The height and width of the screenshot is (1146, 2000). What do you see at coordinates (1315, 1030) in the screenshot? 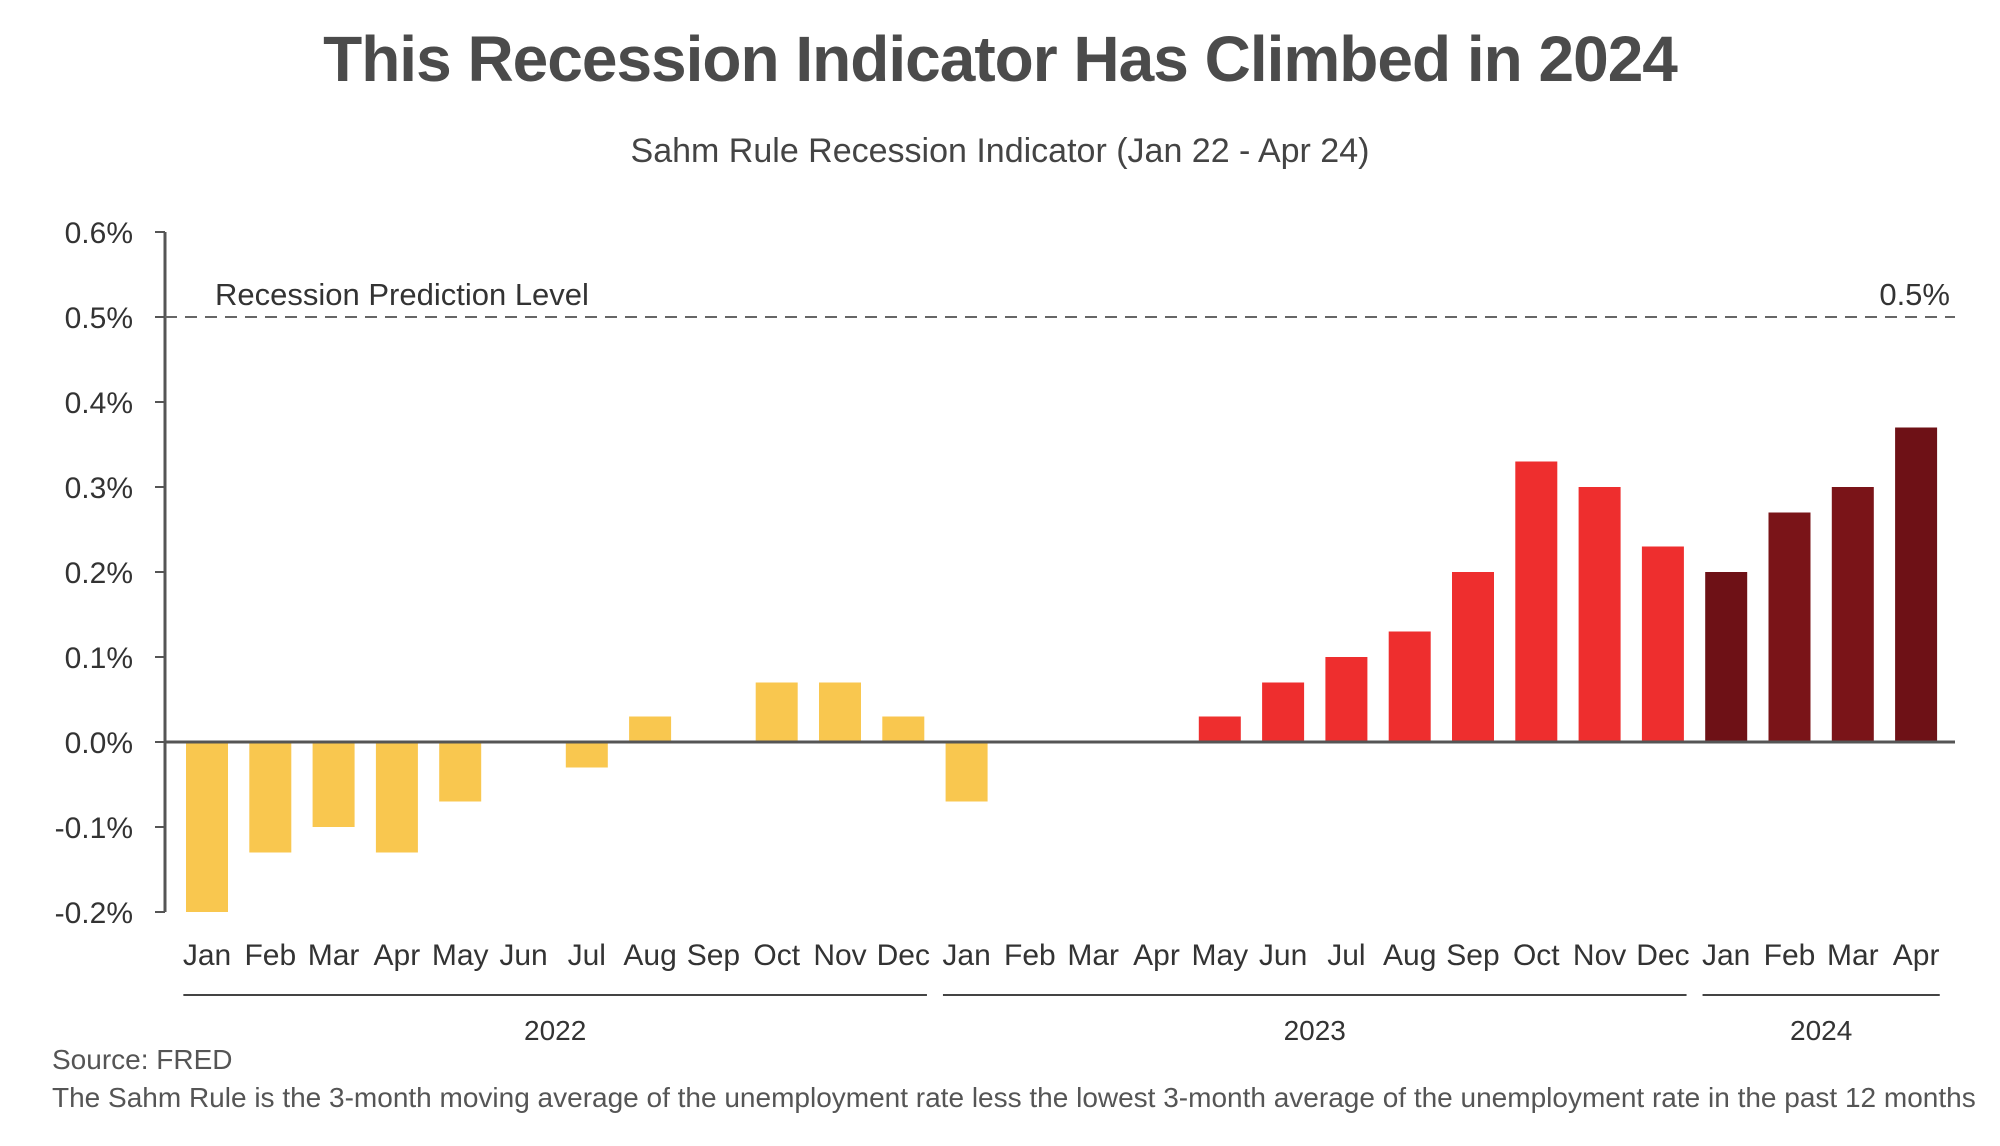
I see `year-label: 2023` at bounding box center [1315, 1030].